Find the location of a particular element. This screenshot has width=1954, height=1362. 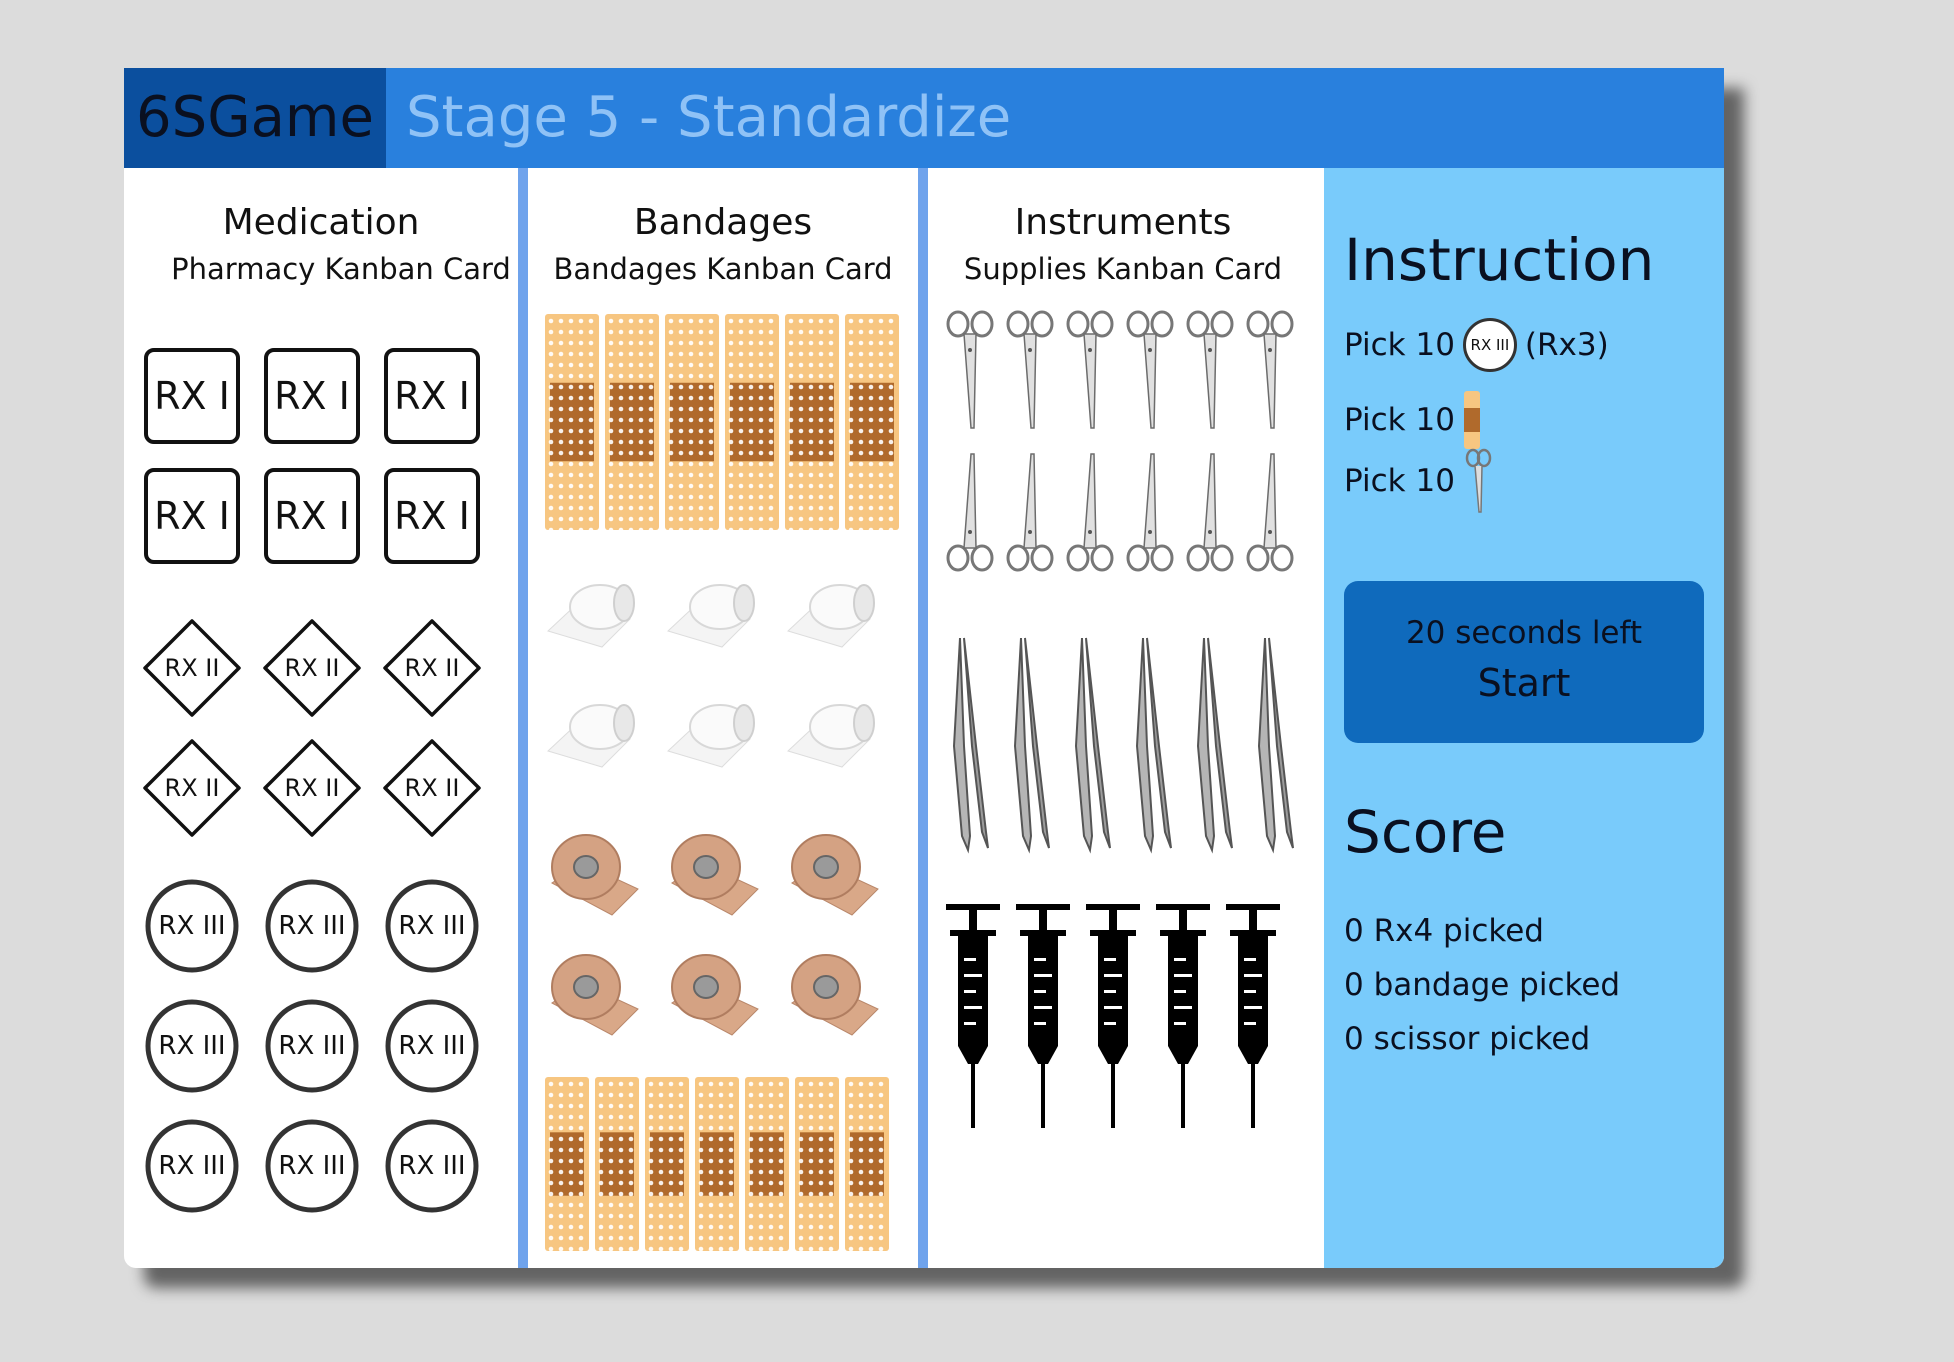

start-button: 20 seconds left Start is located at coordinates (1524, 662).